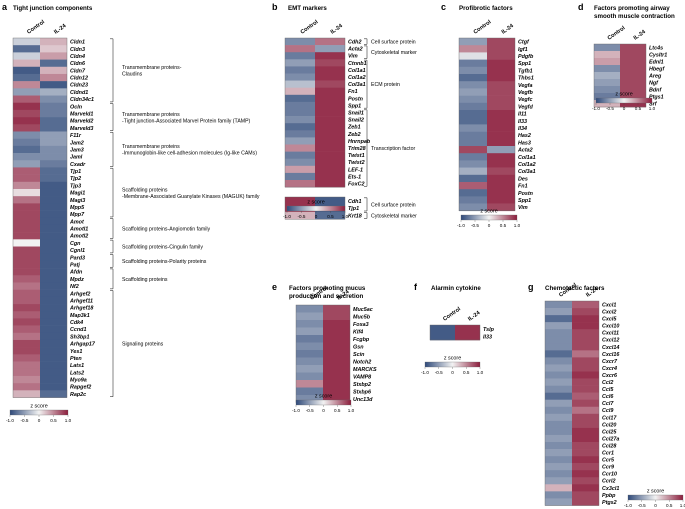  Describe the element at coordinates (581, 7) in the screenshot. I see `panel-letter-d: d` at that location.